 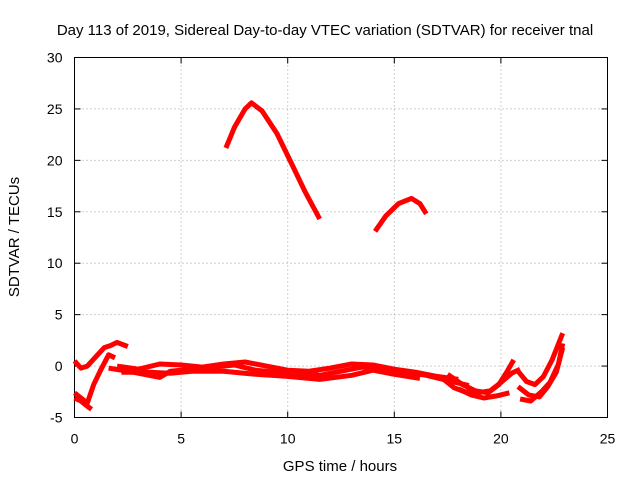 I want to click on series-line-arc-h, so click(x=271, y=374).